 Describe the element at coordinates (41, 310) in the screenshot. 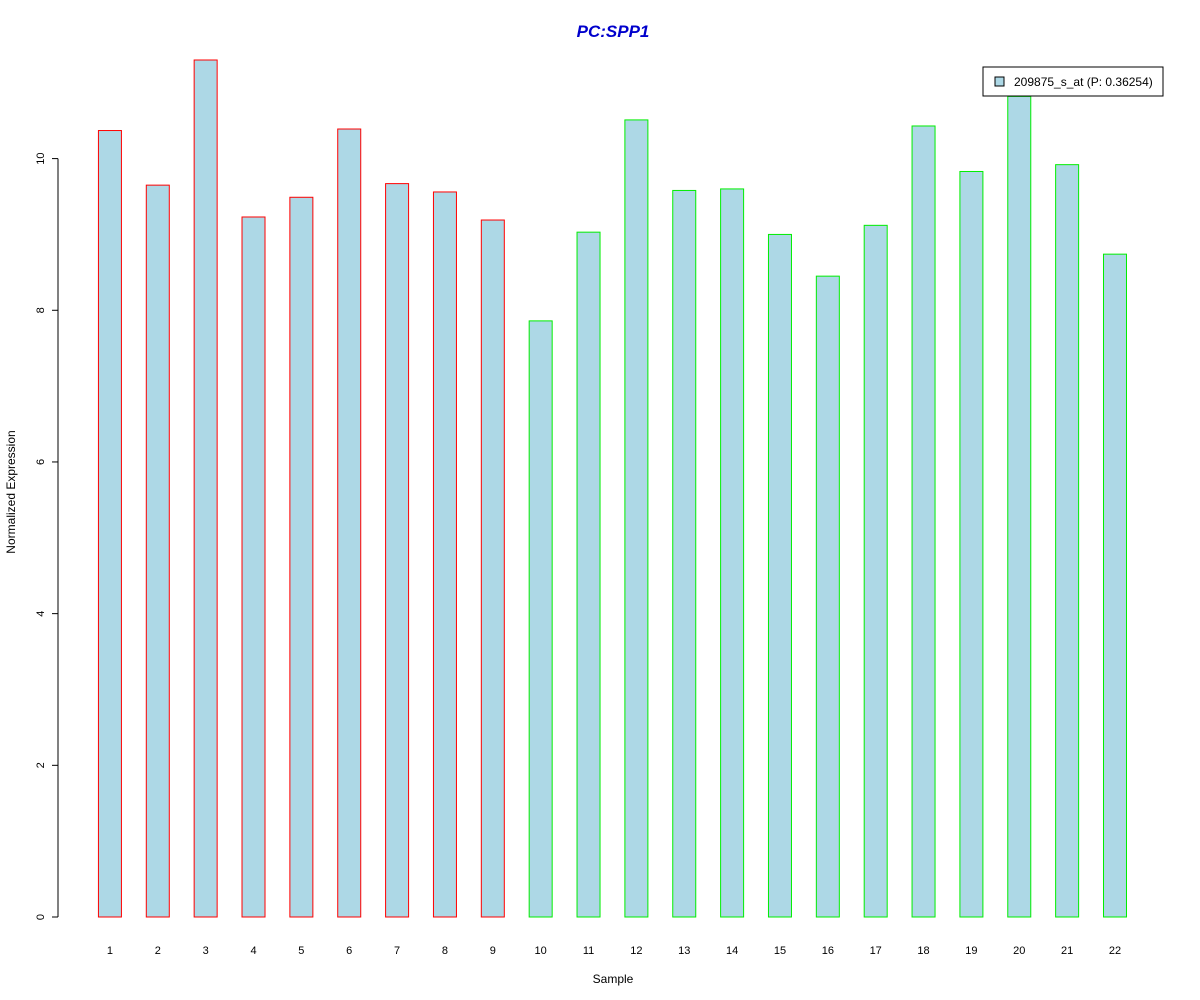

I see `y-tick-label: 8` at that location.